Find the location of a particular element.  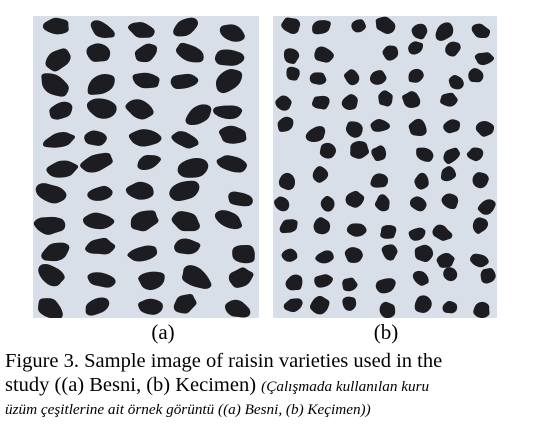

panel-label-b: (b) is located at coordinates (386, 332).